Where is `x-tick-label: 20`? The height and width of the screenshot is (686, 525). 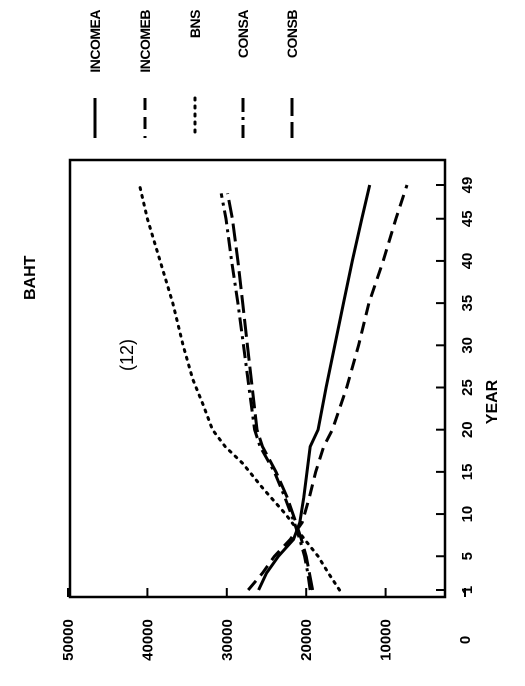 x-tick-label: 20 is located at coordinates (467, 429).